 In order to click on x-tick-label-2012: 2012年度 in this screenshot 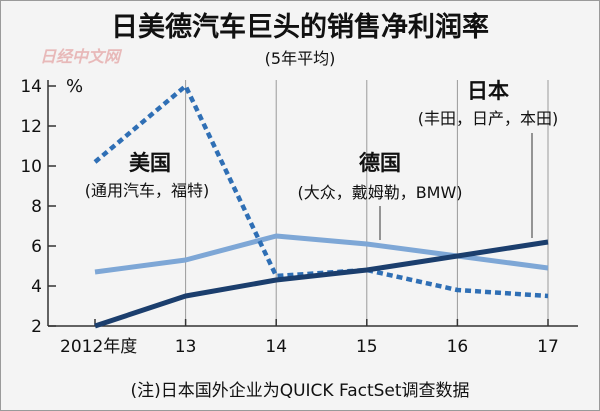, I will do `click(98, 347)`.